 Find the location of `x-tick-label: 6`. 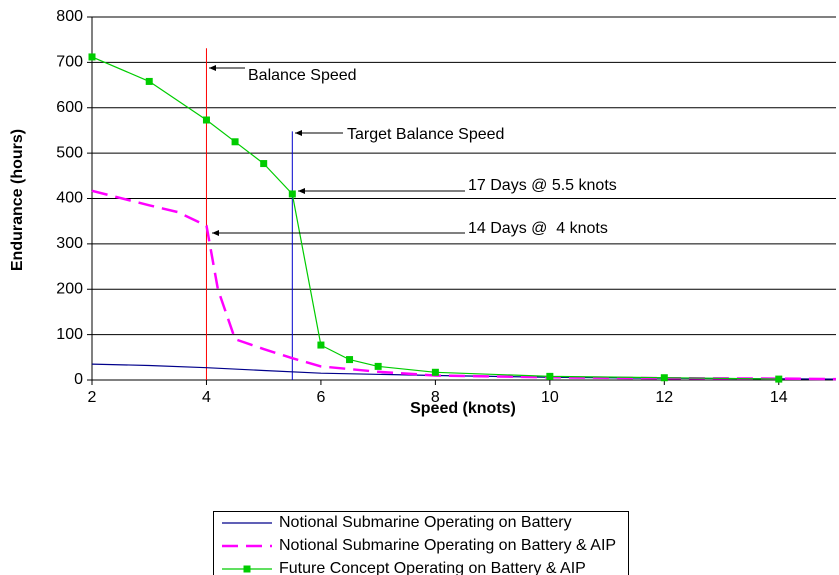

x-tick-label: 6 is located at coordinates (320, 397).